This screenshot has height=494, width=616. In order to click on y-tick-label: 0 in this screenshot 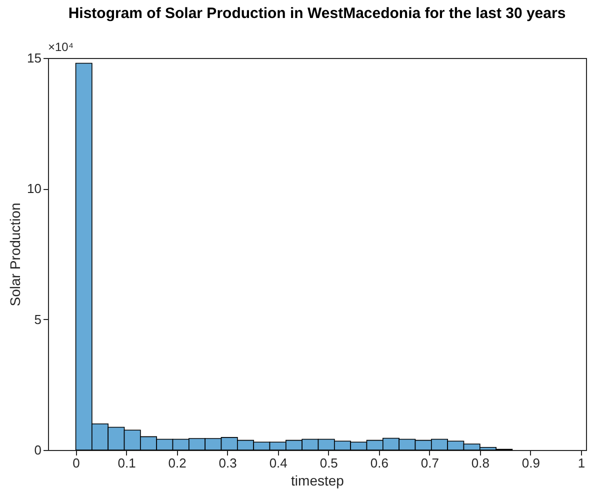, I will do `click(38, 450)`.